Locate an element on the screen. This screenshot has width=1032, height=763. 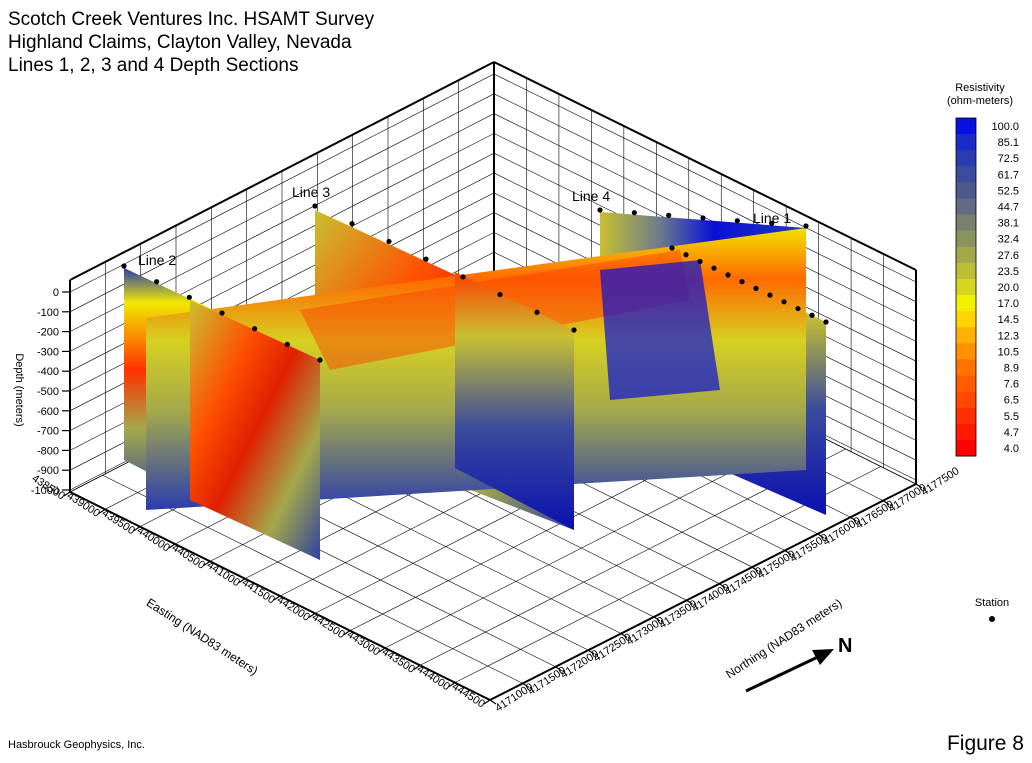
colorbar-tick-label: 52.5 is located at coordinates (1008, 191).